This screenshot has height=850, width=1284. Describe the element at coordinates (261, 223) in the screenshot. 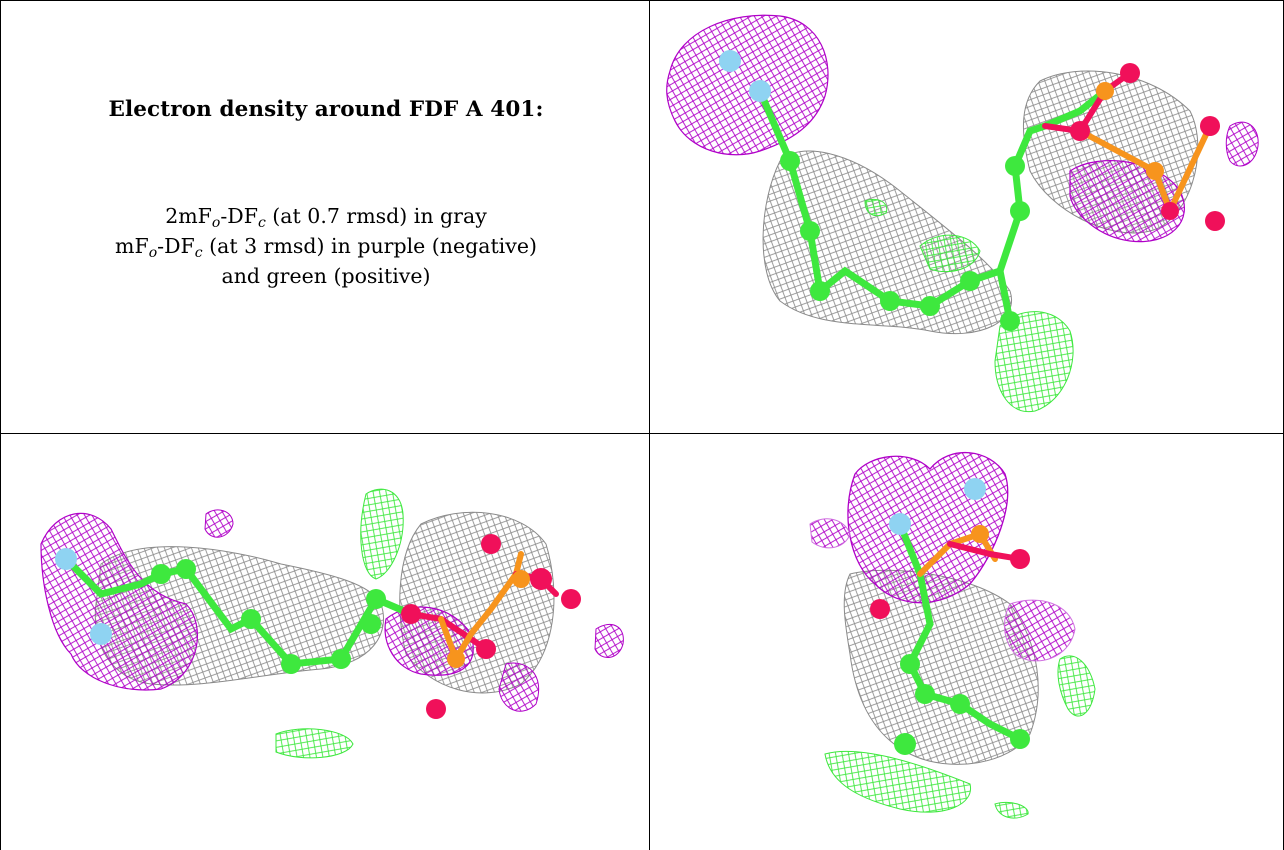

I see `legend-line1-sub2: c` at that location.